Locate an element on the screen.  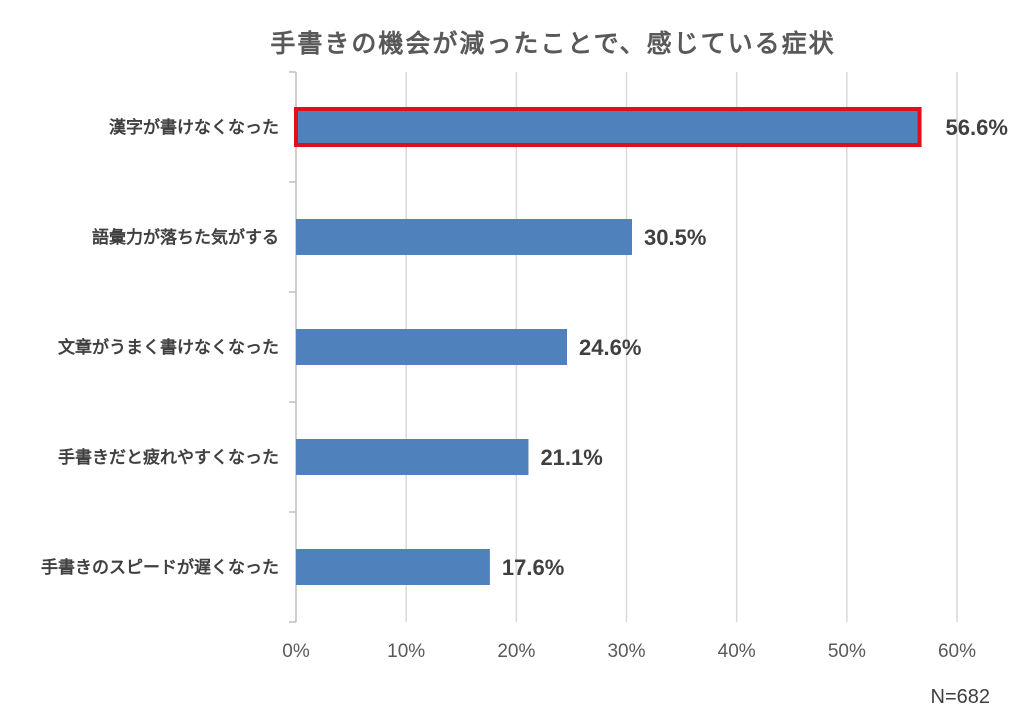
bar-highlighted is located at coordinates (608, 127).